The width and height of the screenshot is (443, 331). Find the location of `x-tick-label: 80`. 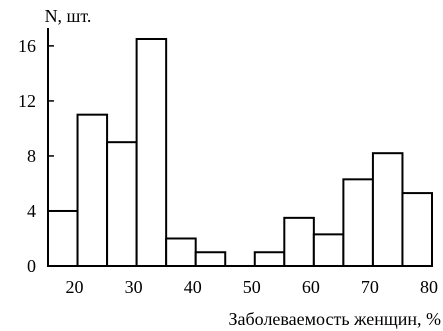

x-tick-label: 80 is located at coordinates (429, 287).